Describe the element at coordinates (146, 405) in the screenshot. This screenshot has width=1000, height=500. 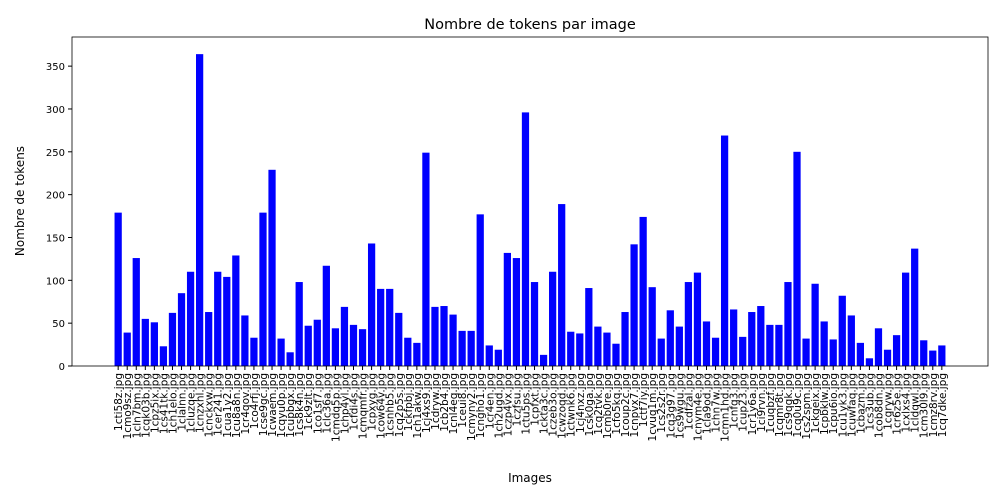
I see `x-tick-label: 1cqk03b.jpg` at that location.